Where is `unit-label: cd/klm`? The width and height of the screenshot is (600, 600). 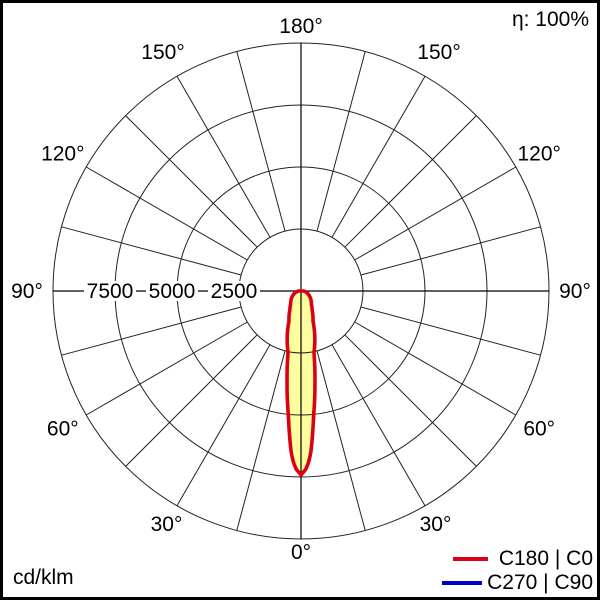 unit-label: cd/klm is located at coordinates (43, 577).